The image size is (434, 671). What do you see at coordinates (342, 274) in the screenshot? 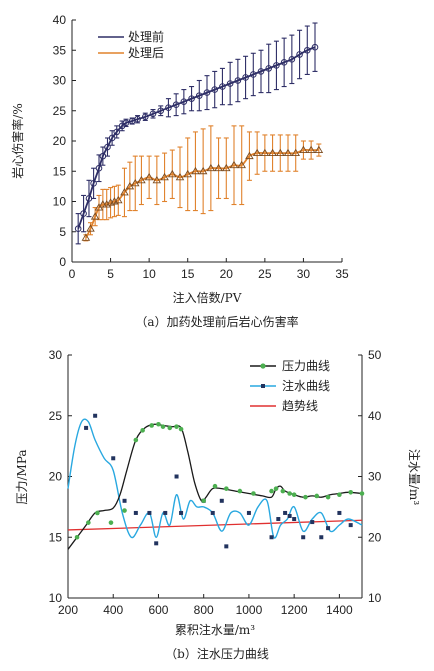
I see `x-tick-label-a: 35` at bounding box center [342, 274].